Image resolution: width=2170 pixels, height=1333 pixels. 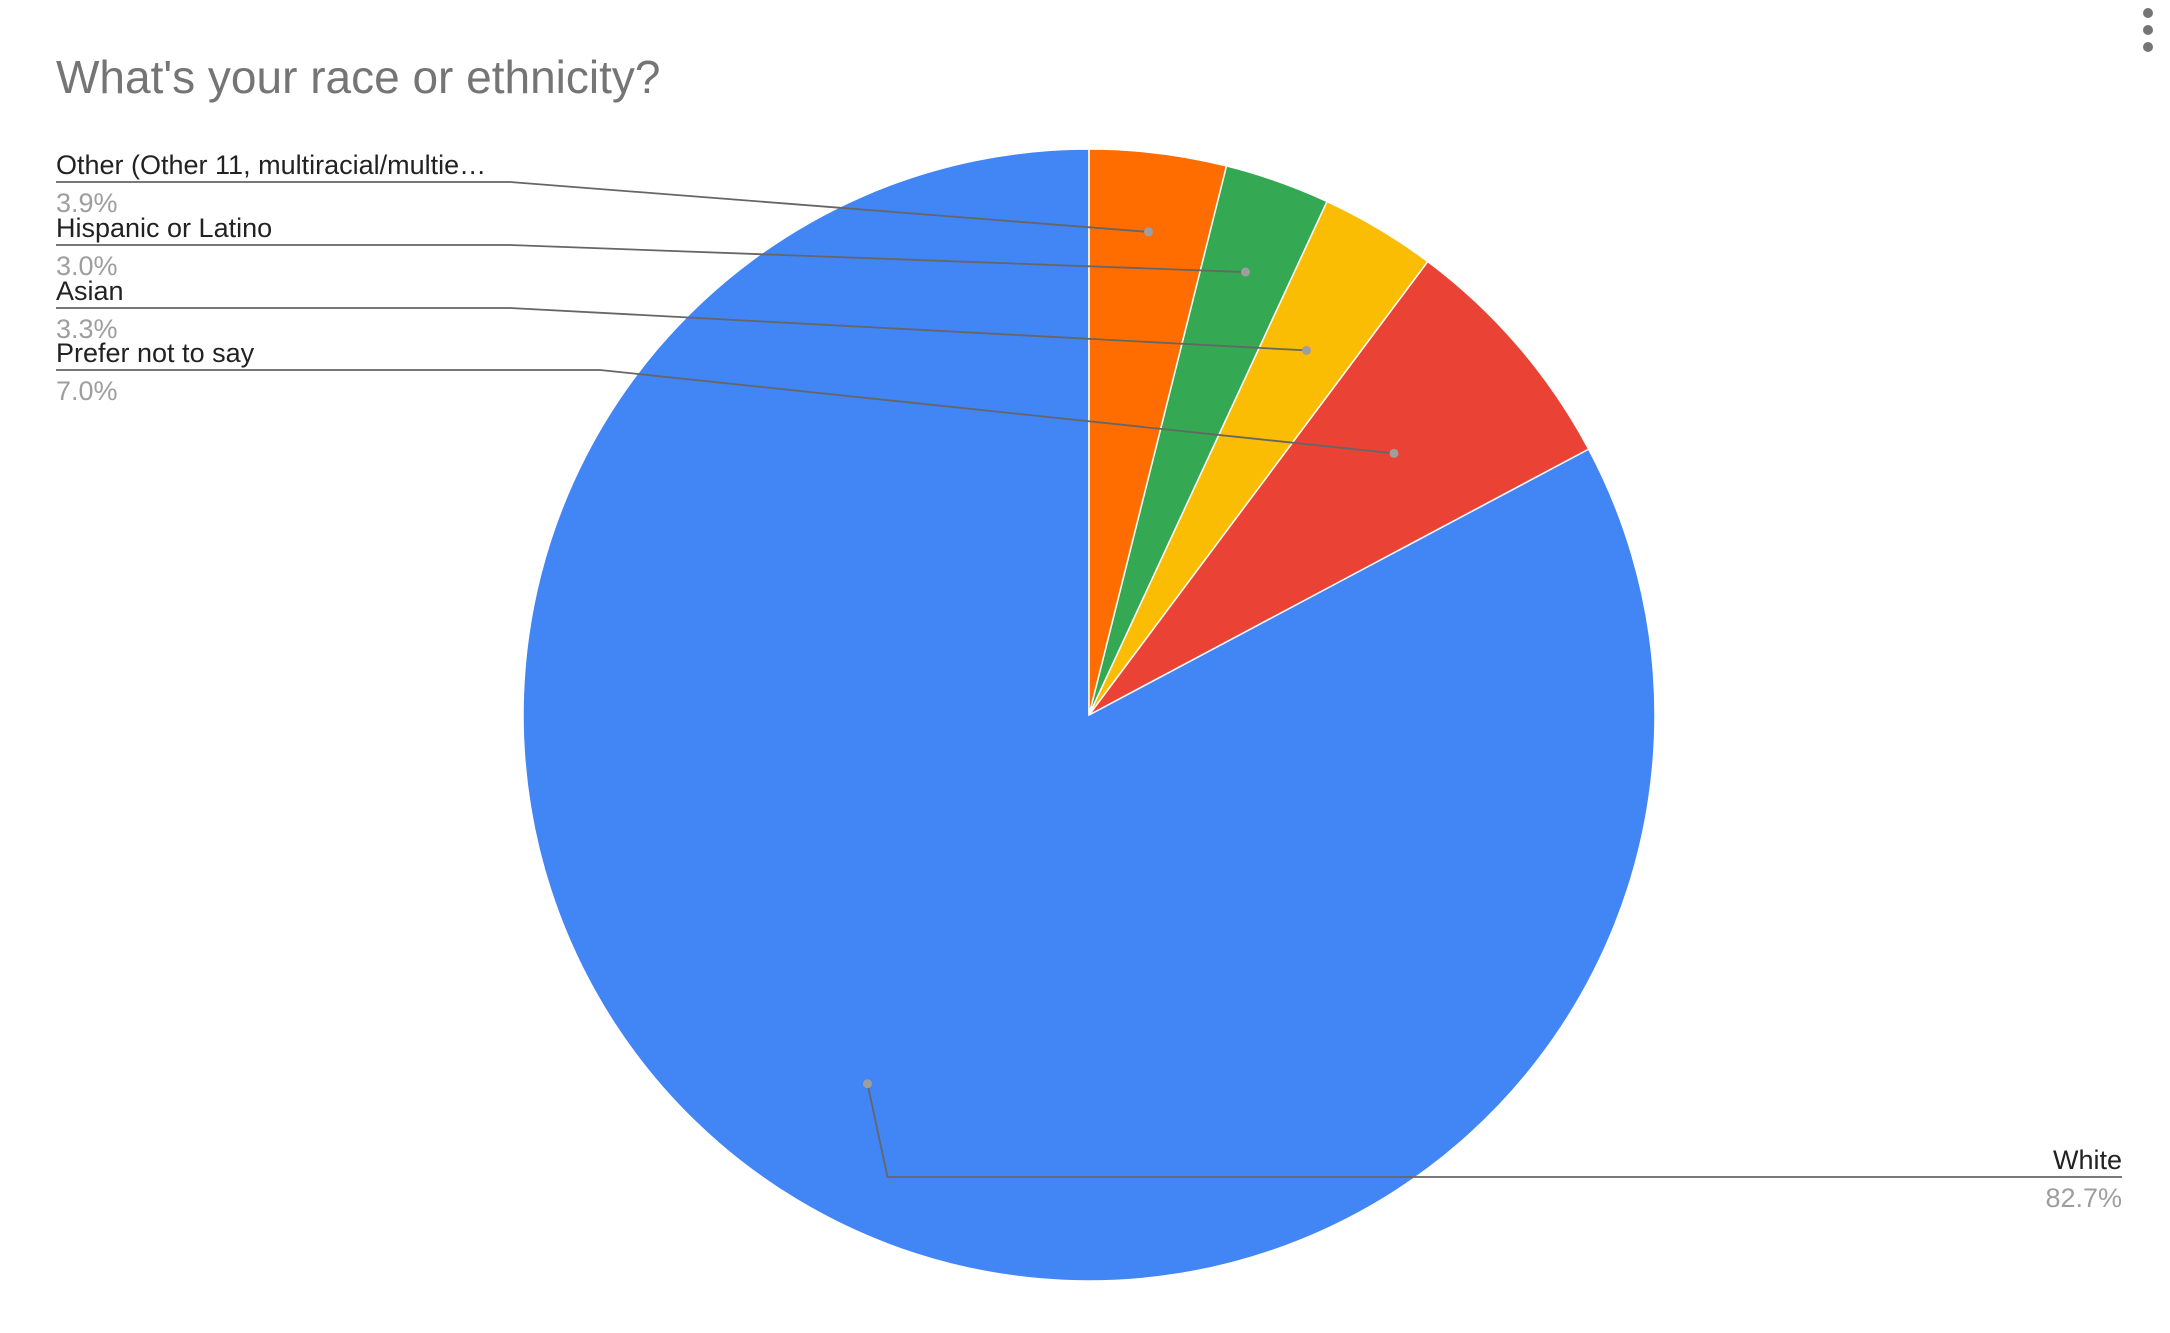 I want to click on slice-value-label: 3.9%, so click(x=87, y=203).